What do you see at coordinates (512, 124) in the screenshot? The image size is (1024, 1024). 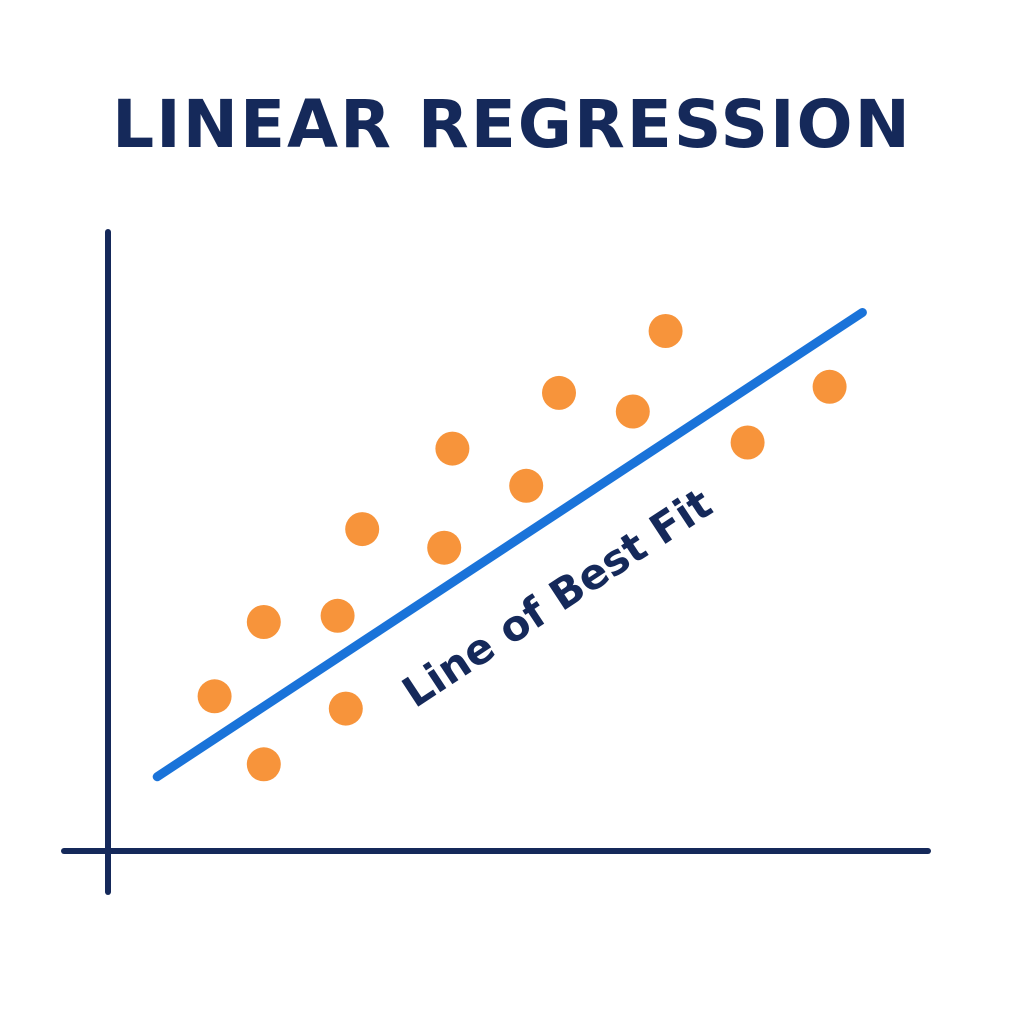 I see `chart-title: LINEAR REGRESSION` at bounding box center [512, 124].